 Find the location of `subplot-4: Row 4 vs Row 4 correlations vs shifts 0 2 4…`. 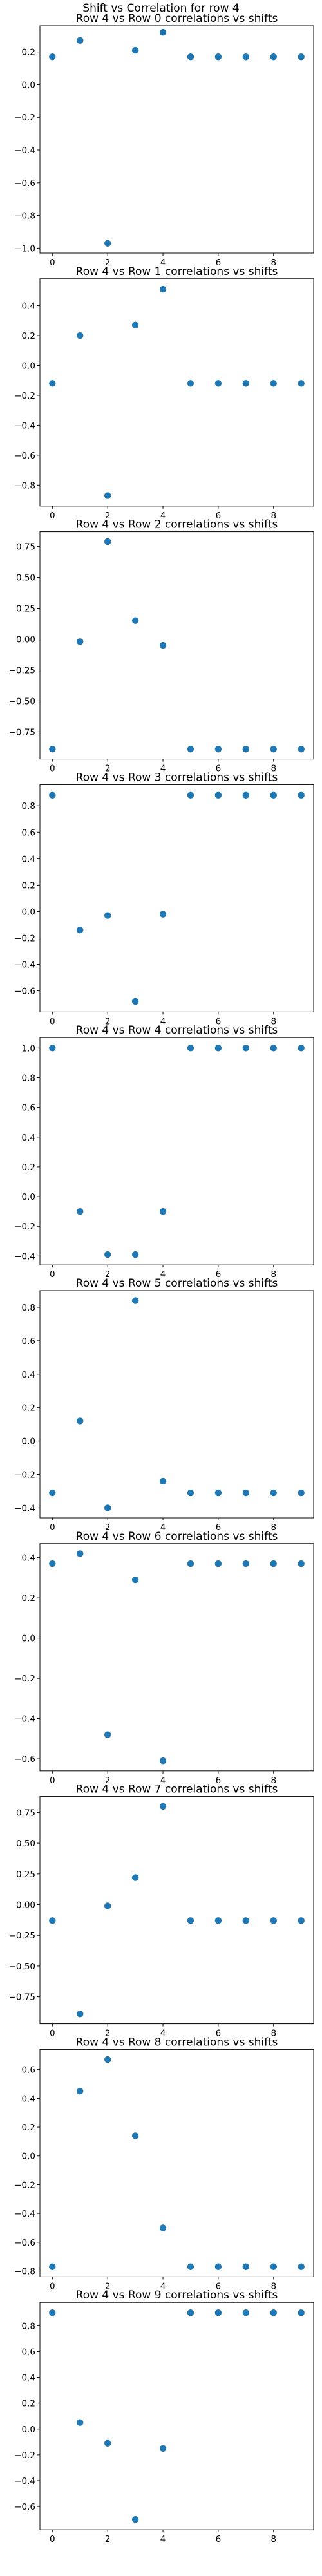

subplot-4: Row 4 vs Row 4 correlations vs shifts 0 2 4… is located at coordinates (164, 1152).